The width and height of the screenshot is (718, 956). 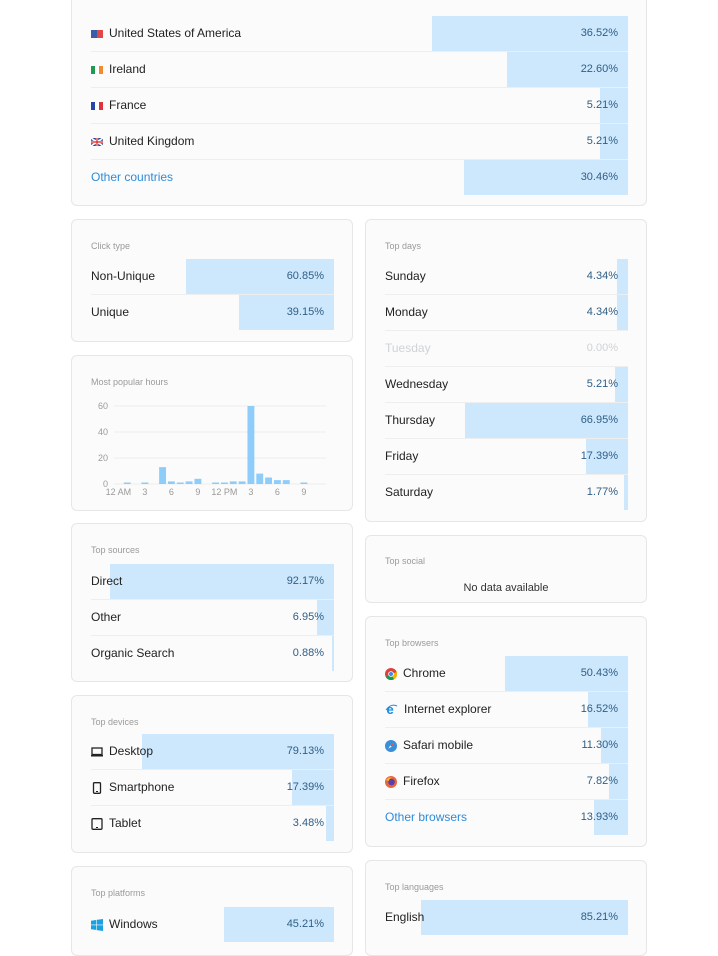 What do you see at coordinates (405, 561) in the screenshot?
I see `card-title: Top social` at bounding box center [405, 561].